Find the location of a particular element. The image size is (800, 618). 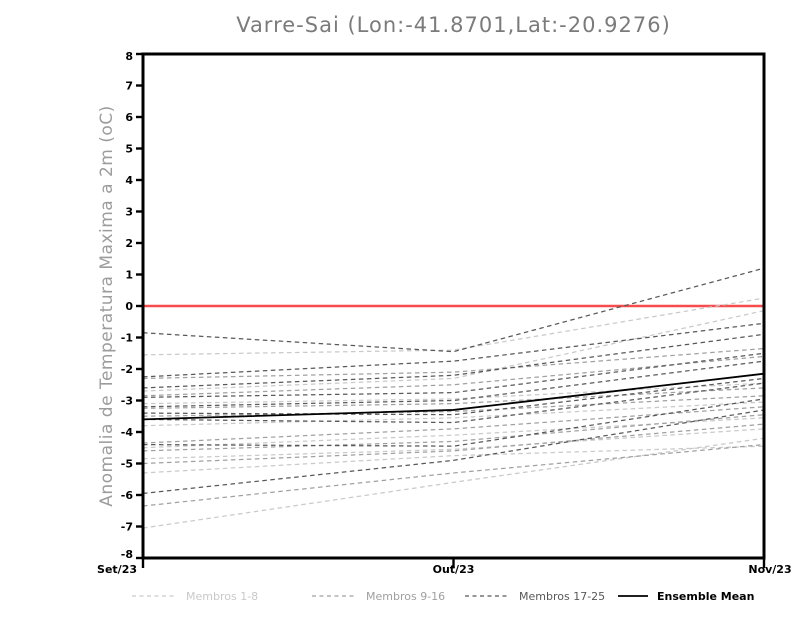

y-tick-label: 0 is located at coordinates (129, 306).